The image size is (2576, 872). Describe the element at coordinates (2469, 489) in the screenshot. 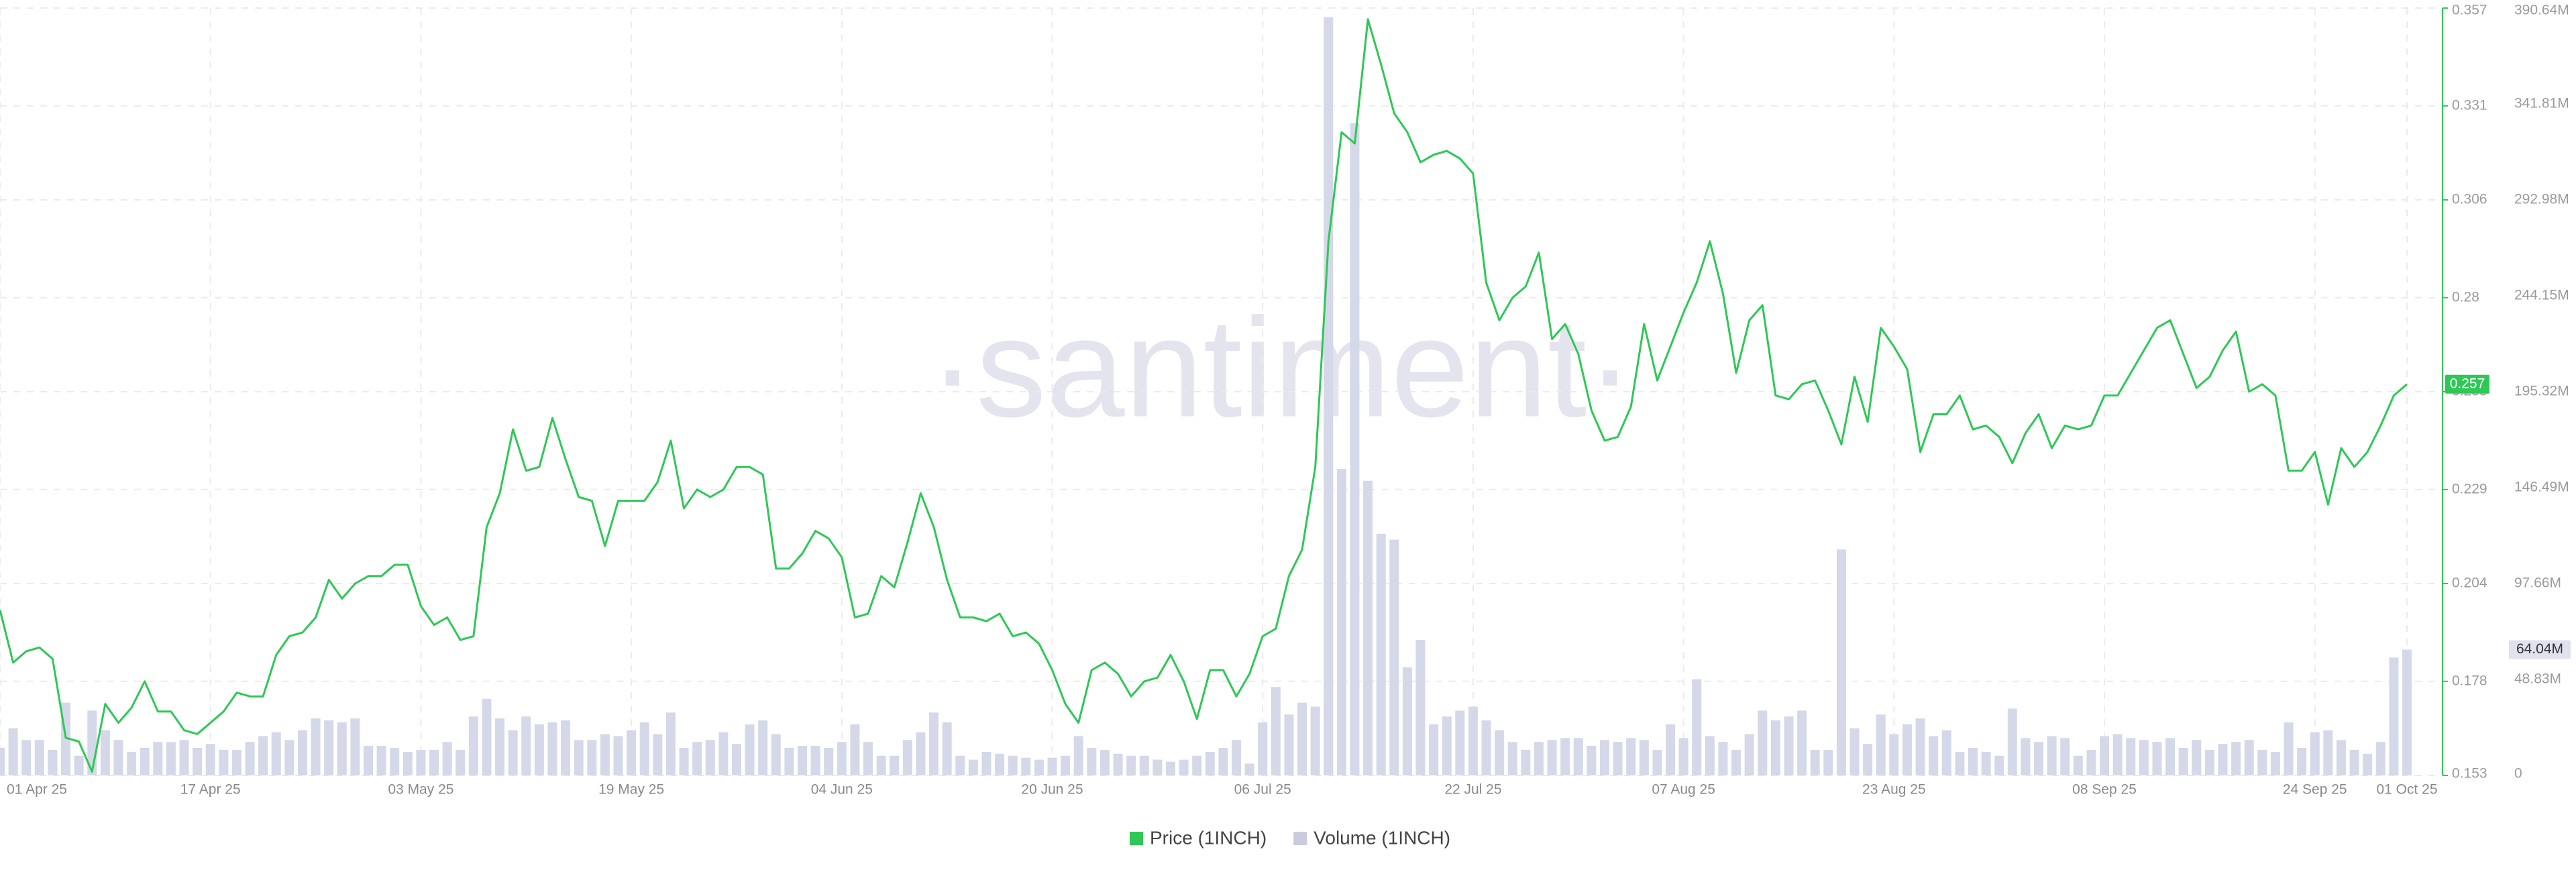

I see `y-tick-label: 0.229` at that location.